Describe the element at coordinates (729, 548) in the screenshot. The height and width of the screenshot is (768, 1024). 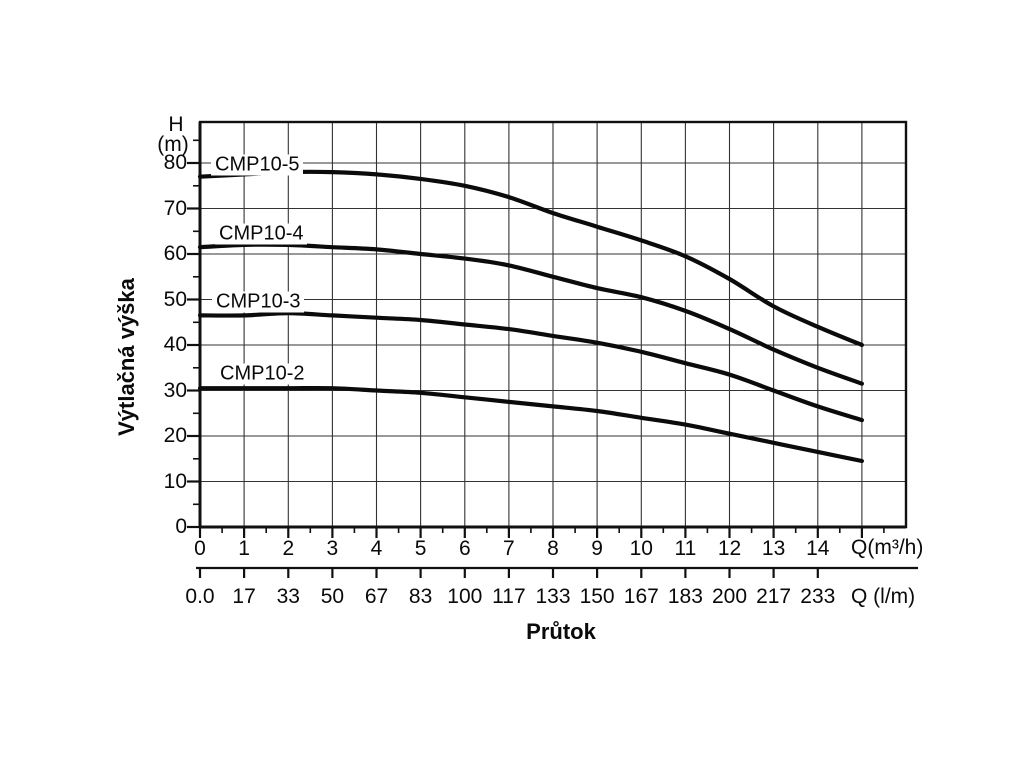
I see `x-tick-label-m3h: 12` at that location.